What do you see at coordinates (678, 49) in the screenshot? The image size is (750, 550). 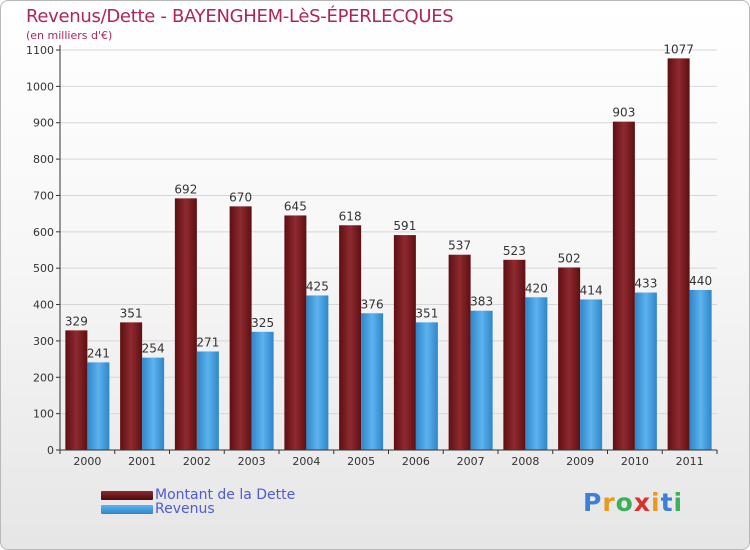 I see `data-label-dette: 1077` at bounding box center [678, 49].